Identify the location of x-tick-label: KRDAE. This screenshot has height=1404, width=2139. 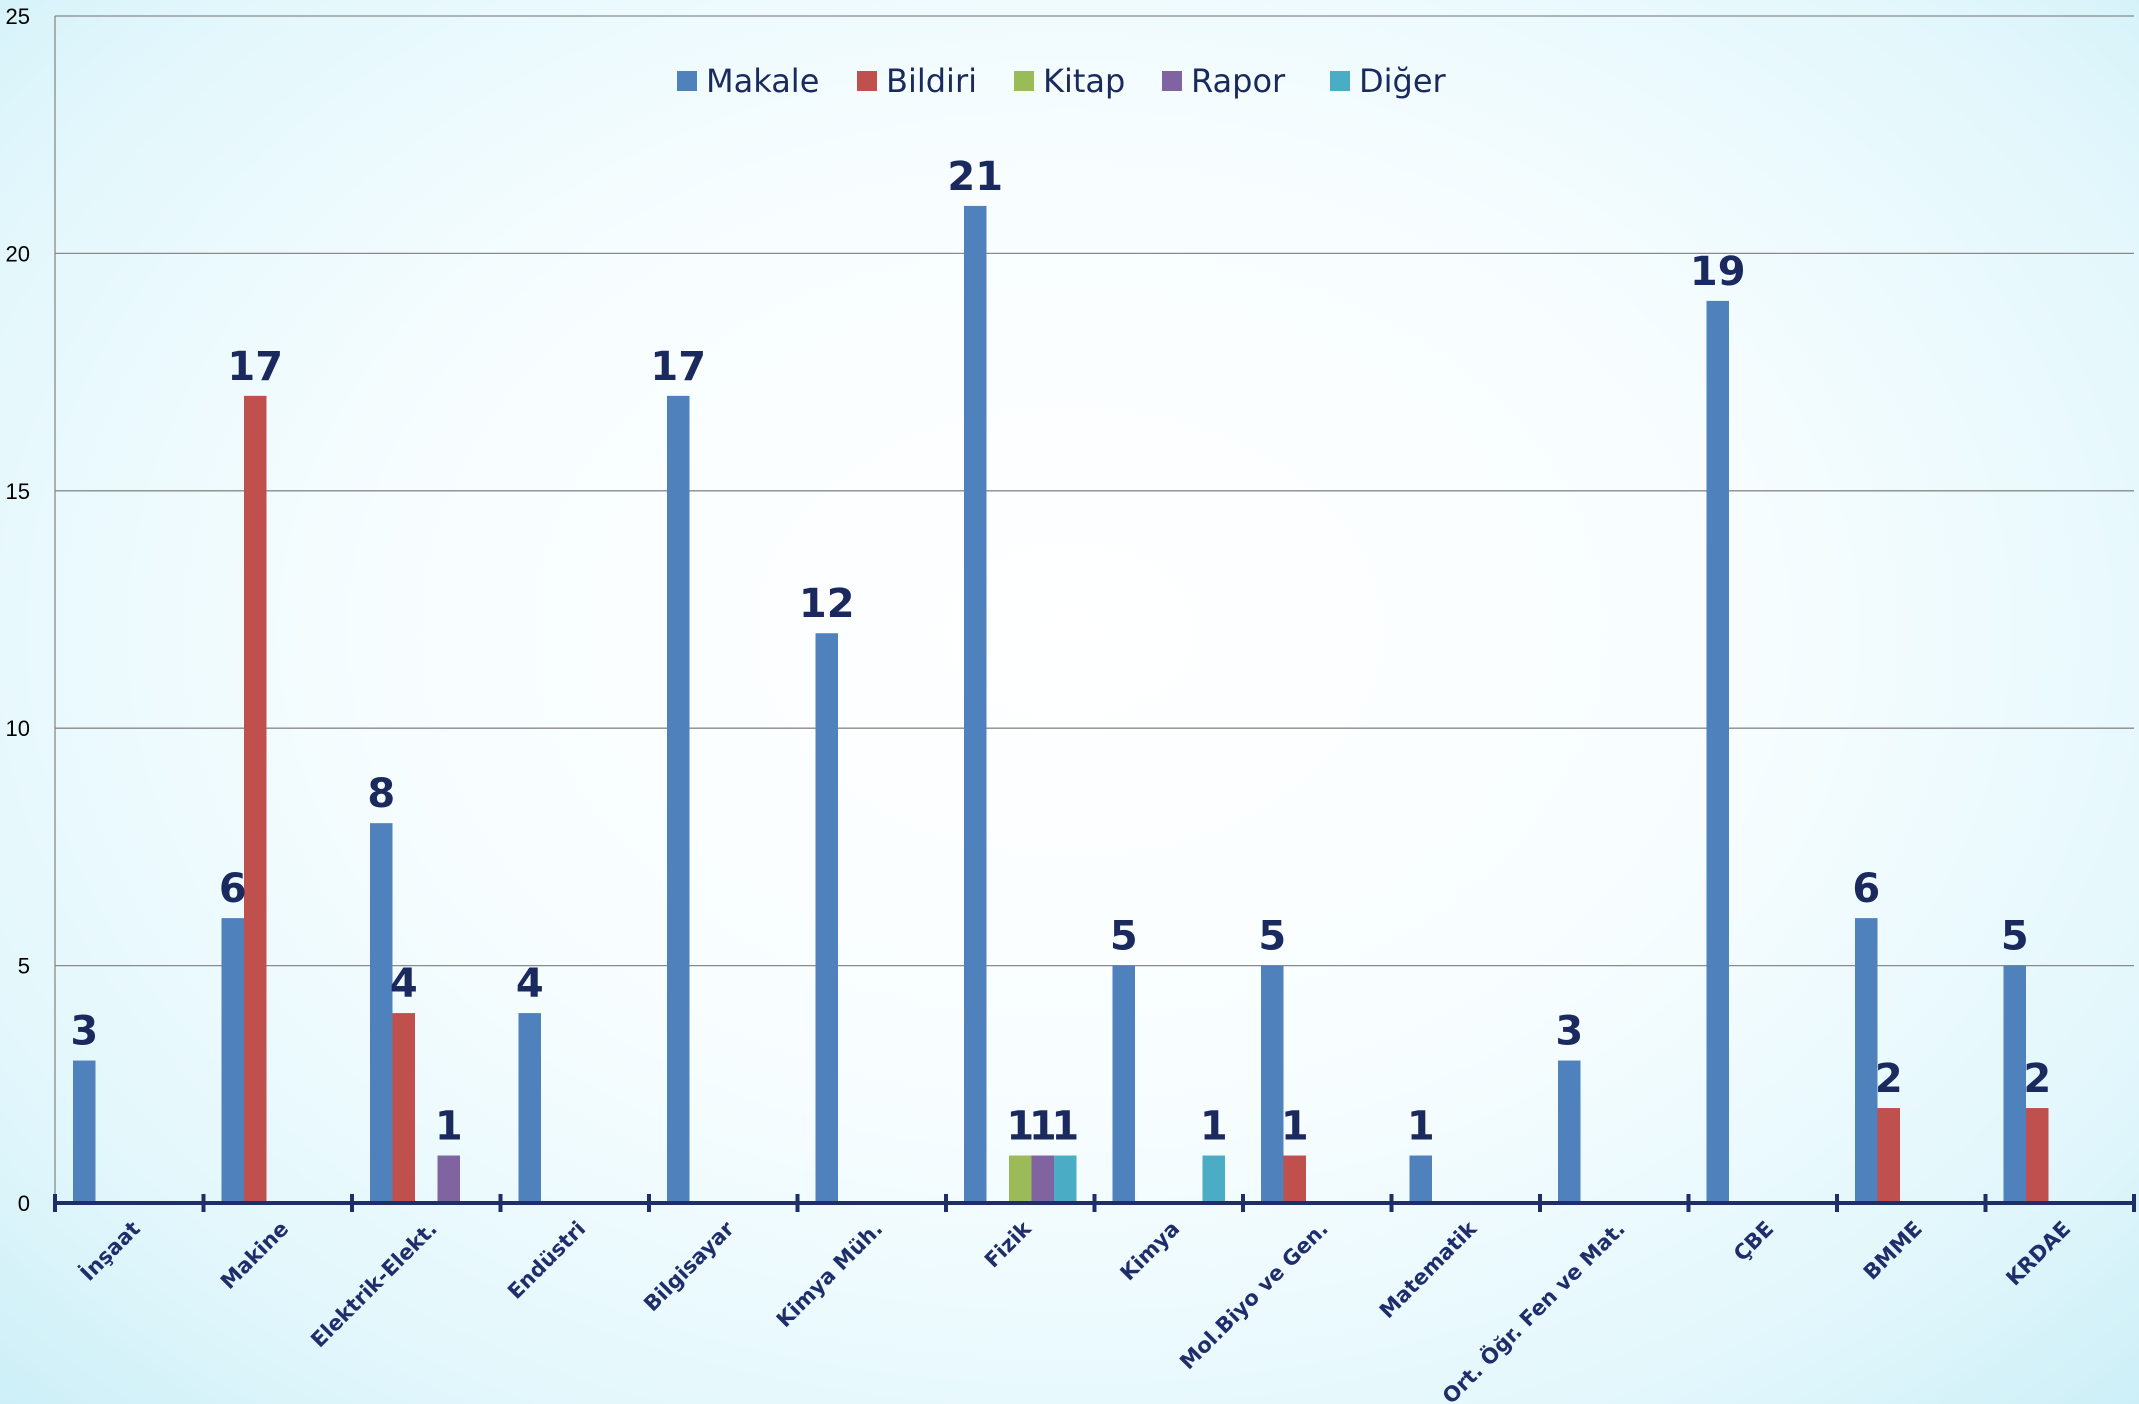
(2038, 1254).